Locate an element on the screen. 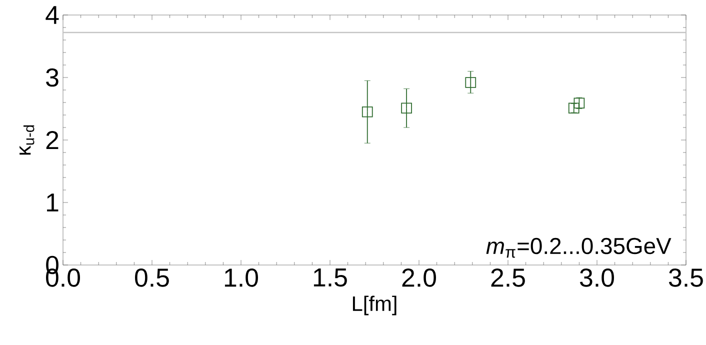 This screenshot has width=706, height=345. y-tick-label: 1 is located at coordinates (52, 203).